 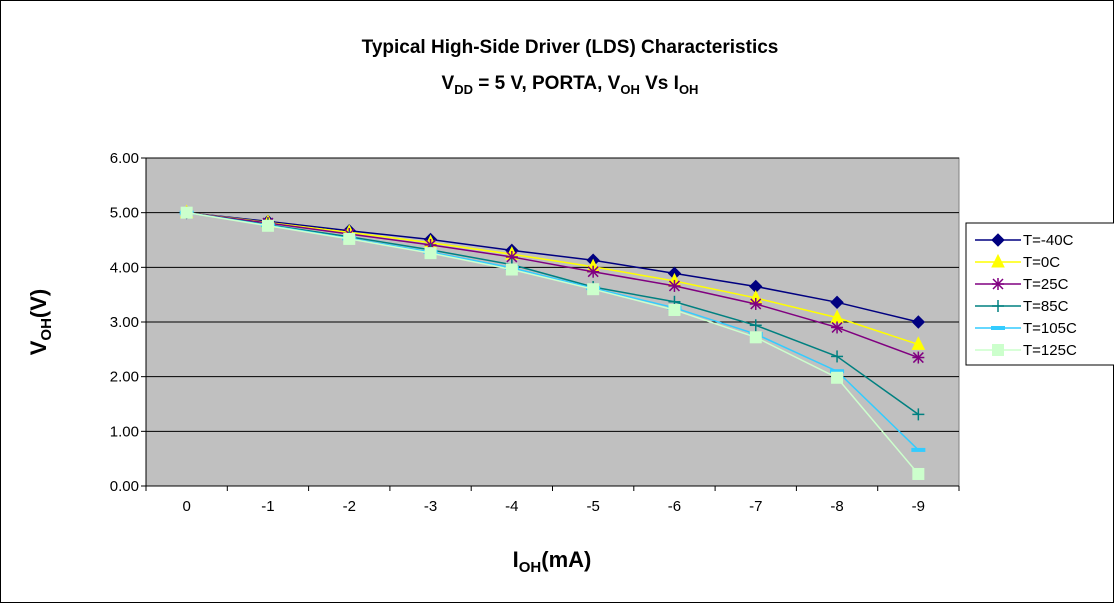 What do you see at coordinates (124, 486) in the screenshot?
I see `y-tick-label: 0.00` at bounding box center [124, 486].